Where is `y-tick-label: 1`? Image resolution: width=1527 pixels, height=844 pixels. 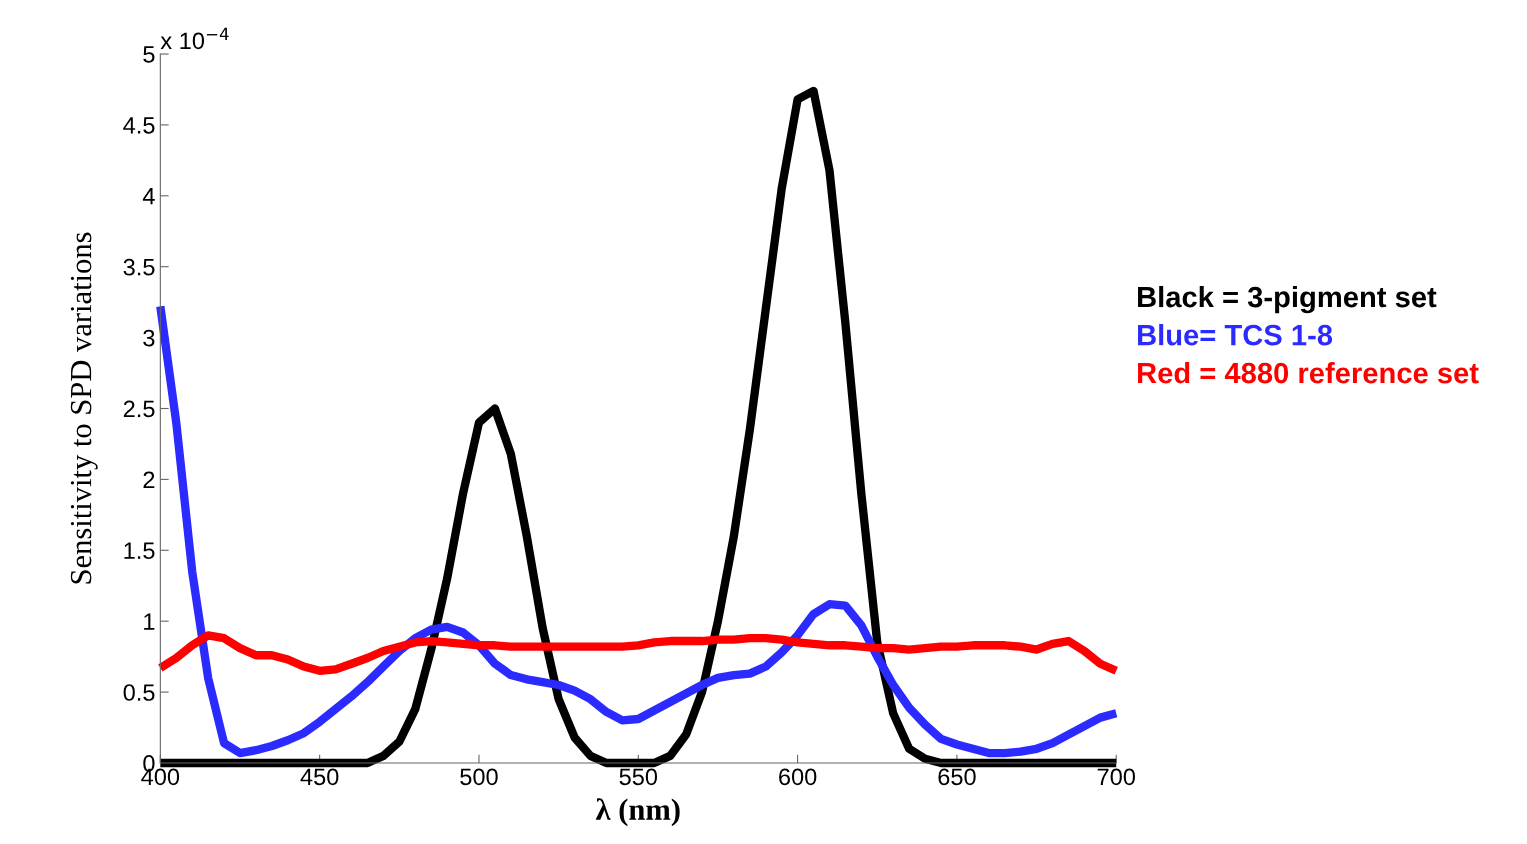
y-tick-label: 1 is located at coordinates (149, 621).